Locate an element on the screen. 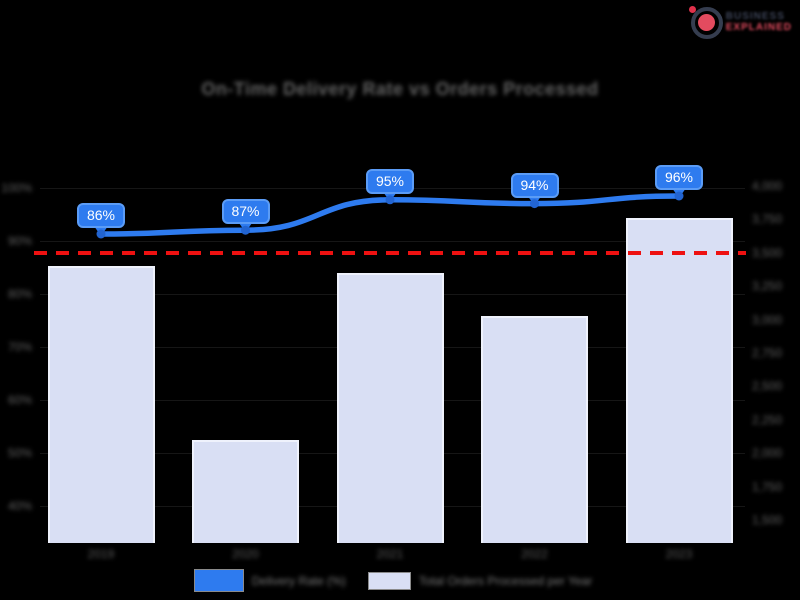  data-label-94%: 94% is located at coordinates (534, 185).